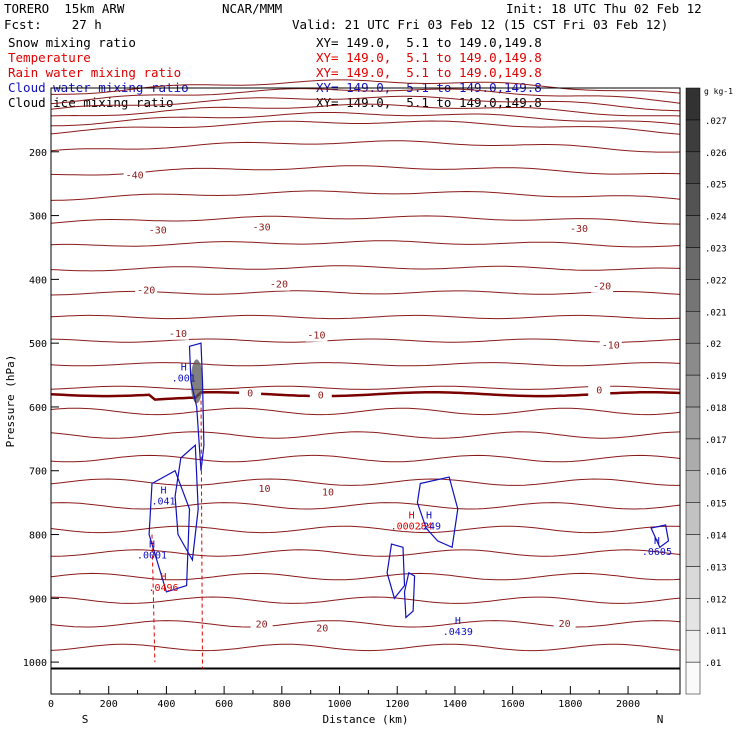  I want to click on y-tick-label: 1000, so click(35, 663).